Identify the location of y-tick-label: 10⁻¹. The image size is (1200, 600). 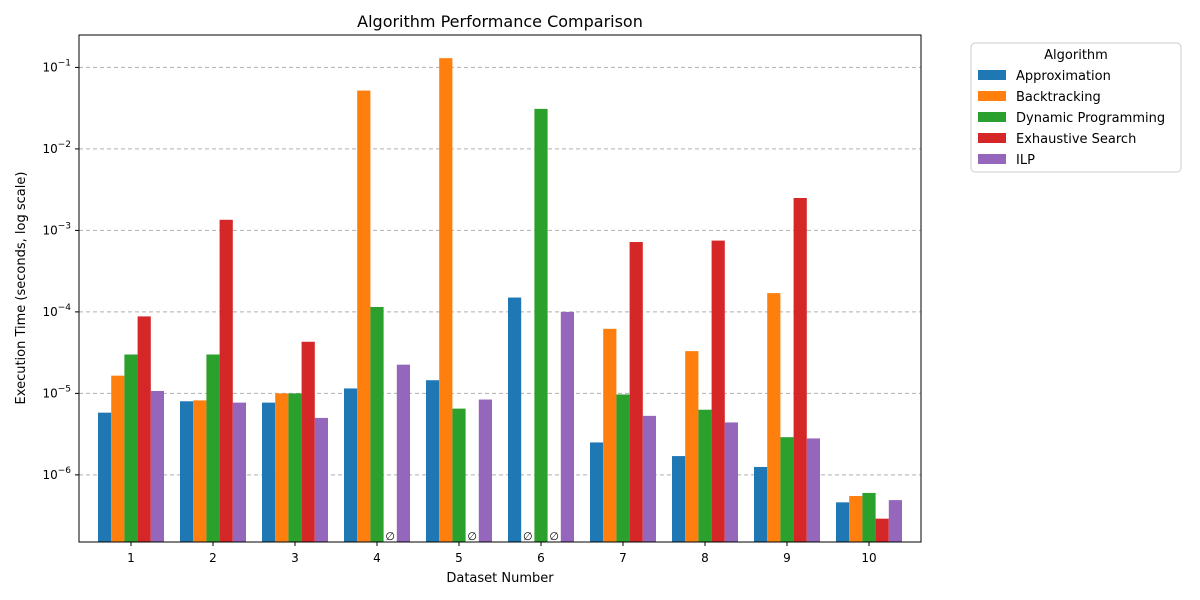
(56, 66).